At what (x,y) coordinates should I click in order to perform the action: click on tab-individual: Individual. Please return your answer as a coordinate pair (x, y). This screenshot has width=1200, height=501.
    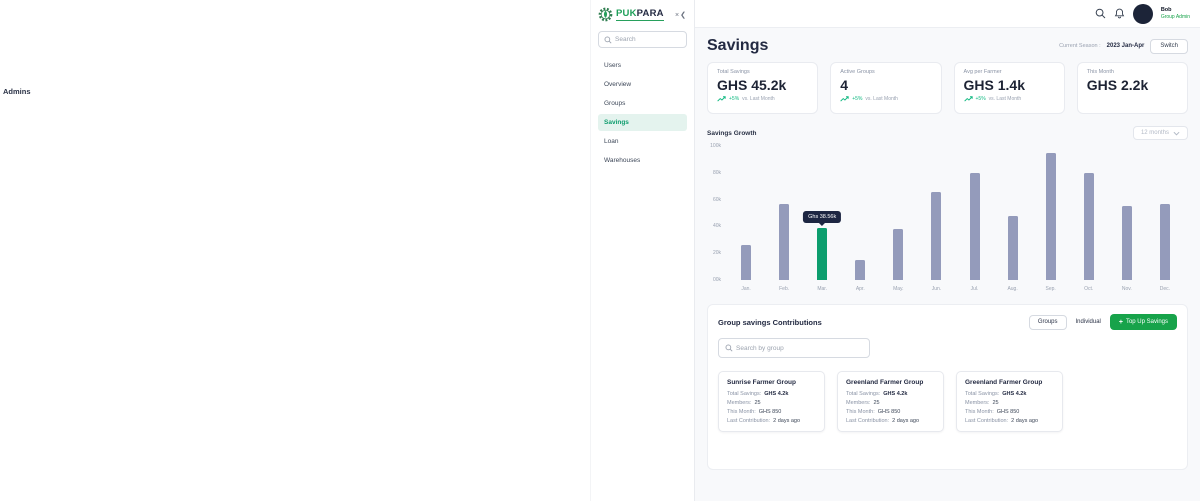
    Looking at the image, I should click on (1088, 322).